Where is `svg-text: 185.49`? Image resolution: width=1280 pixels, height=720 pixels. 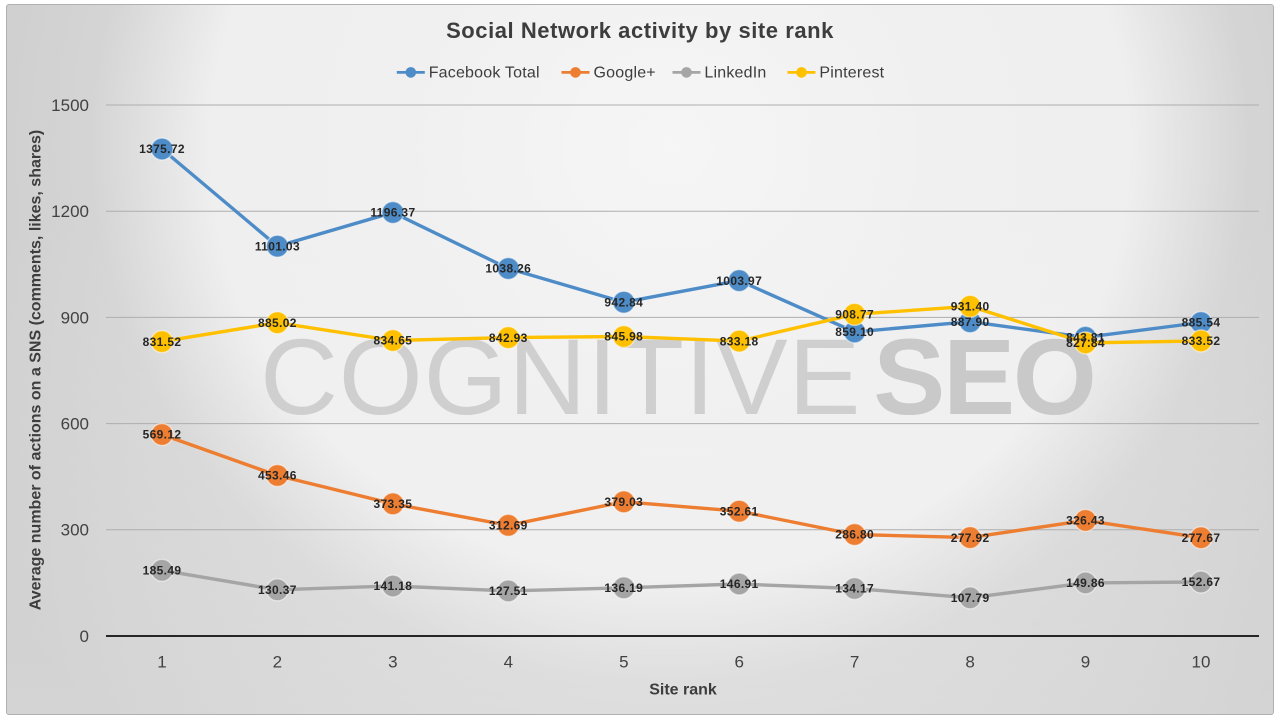 svg-text: 185.49 is located at coordinates (162, 571).